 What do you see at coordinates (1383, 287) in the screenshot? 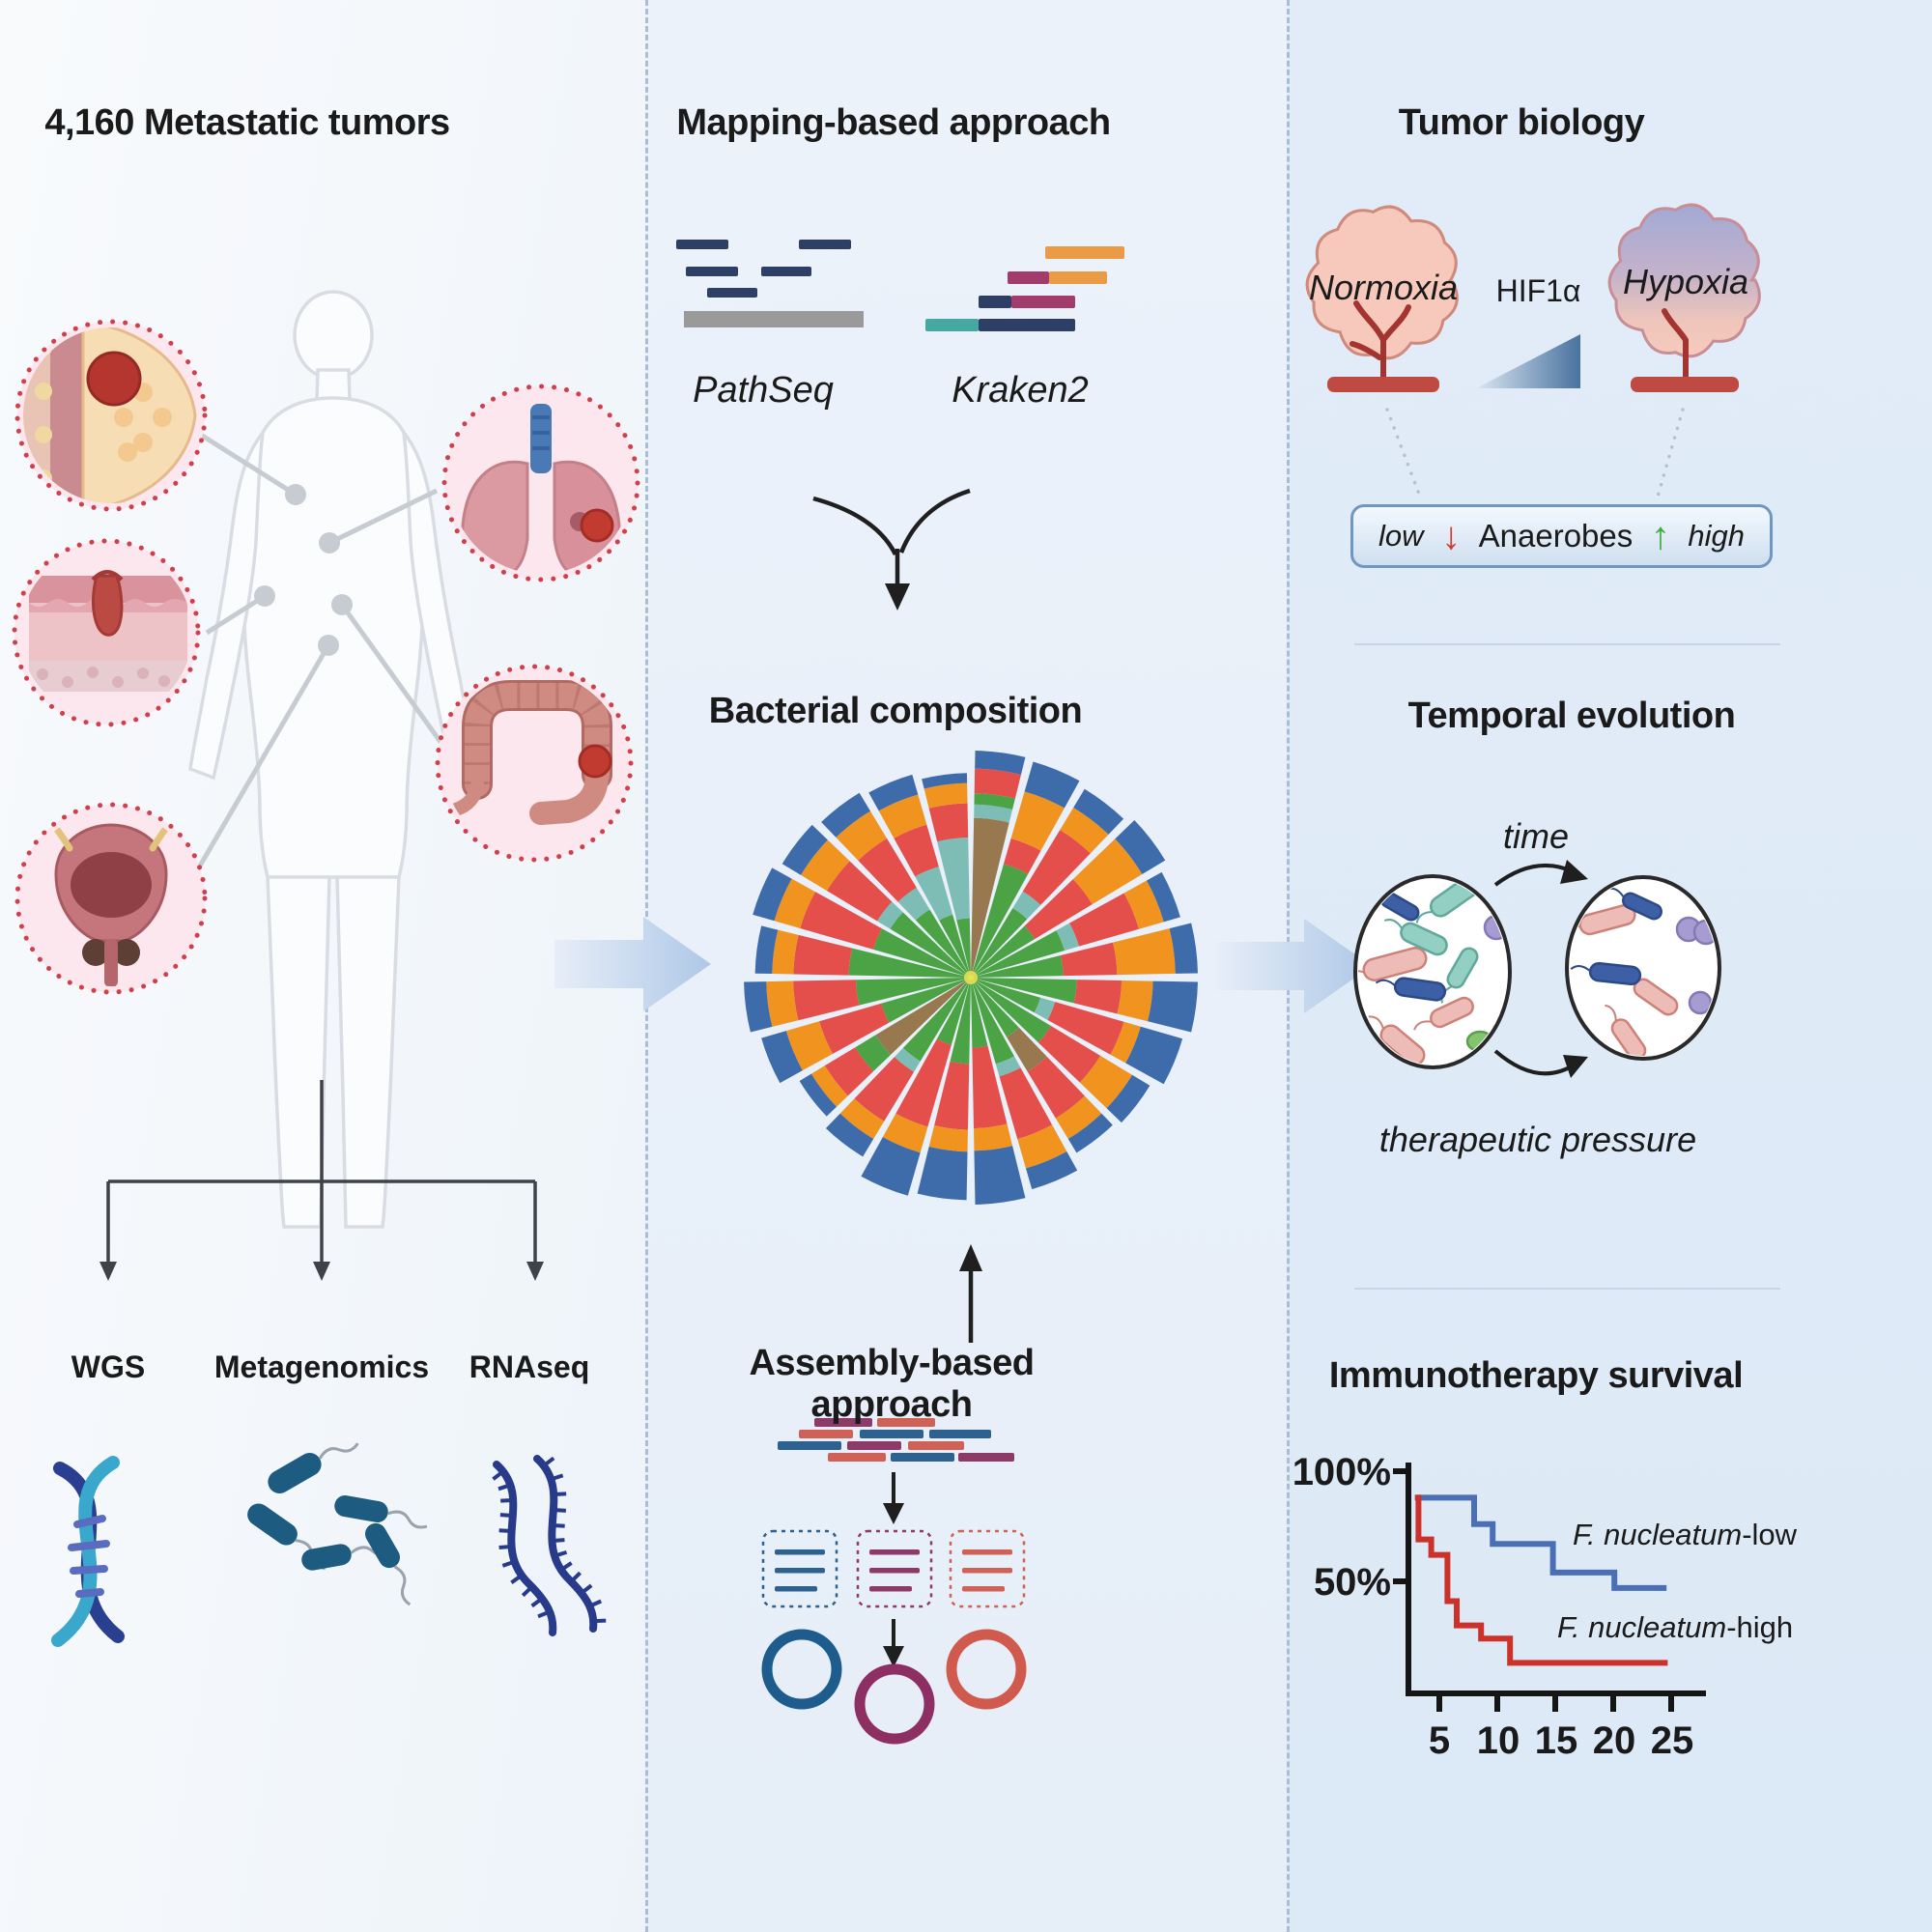
I see `normoxia-label: Normoxia` at bounding box center [1383, 287].